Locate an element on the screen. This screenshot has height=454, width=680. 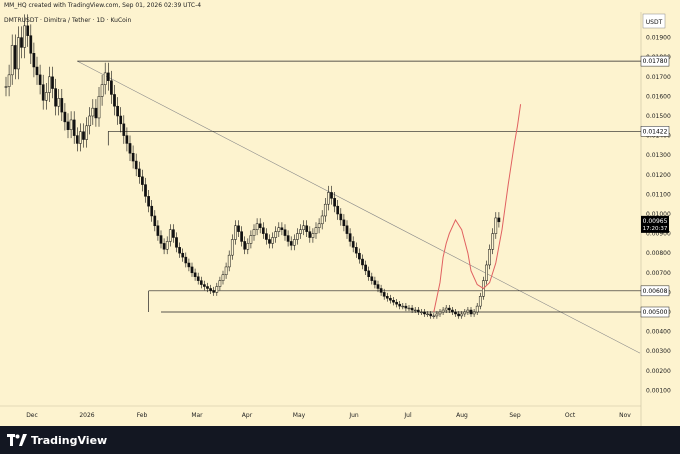
y-tick-label: 0.01700 is located at coordinates (658, 77).